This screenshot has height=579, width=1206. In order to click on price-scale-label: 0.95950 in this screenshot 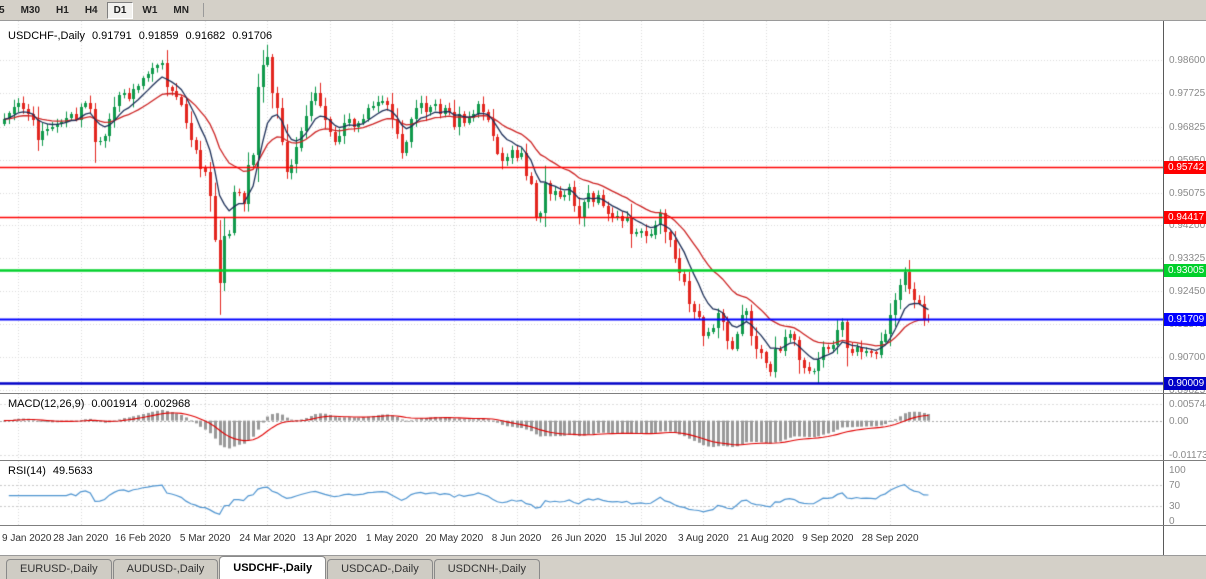, I will do `click(1187, 160)`.